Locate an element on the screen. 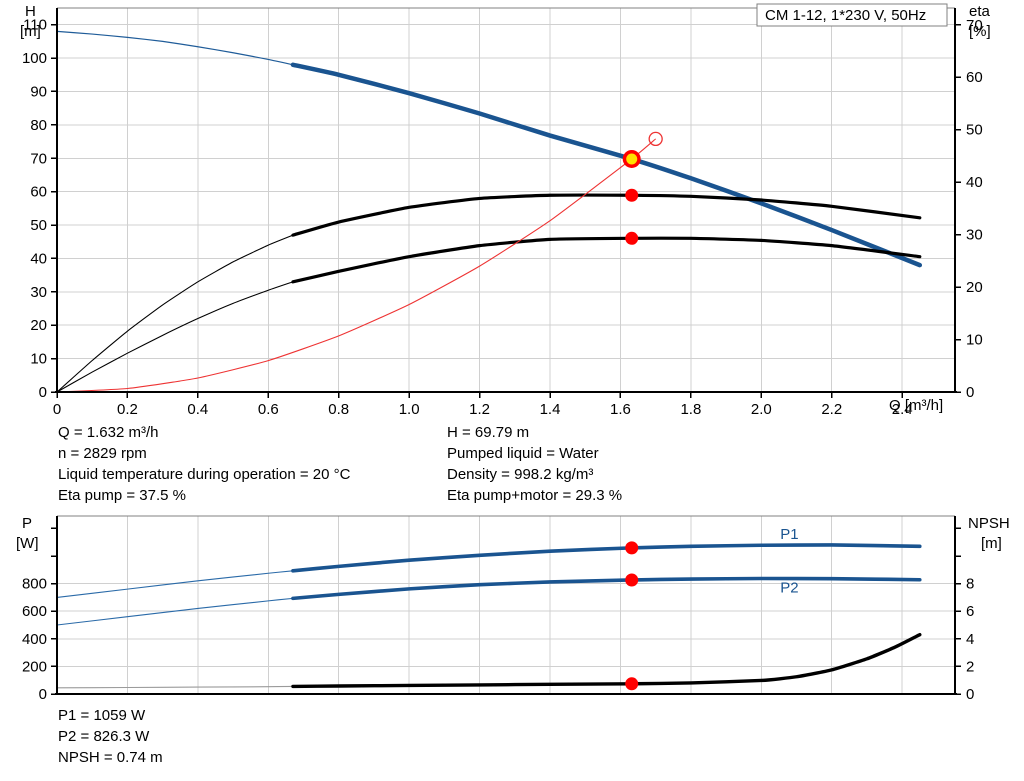 The image size is (1024, 781). readout-right-0: H = 69.79 m is located at coordinates (488, 432).